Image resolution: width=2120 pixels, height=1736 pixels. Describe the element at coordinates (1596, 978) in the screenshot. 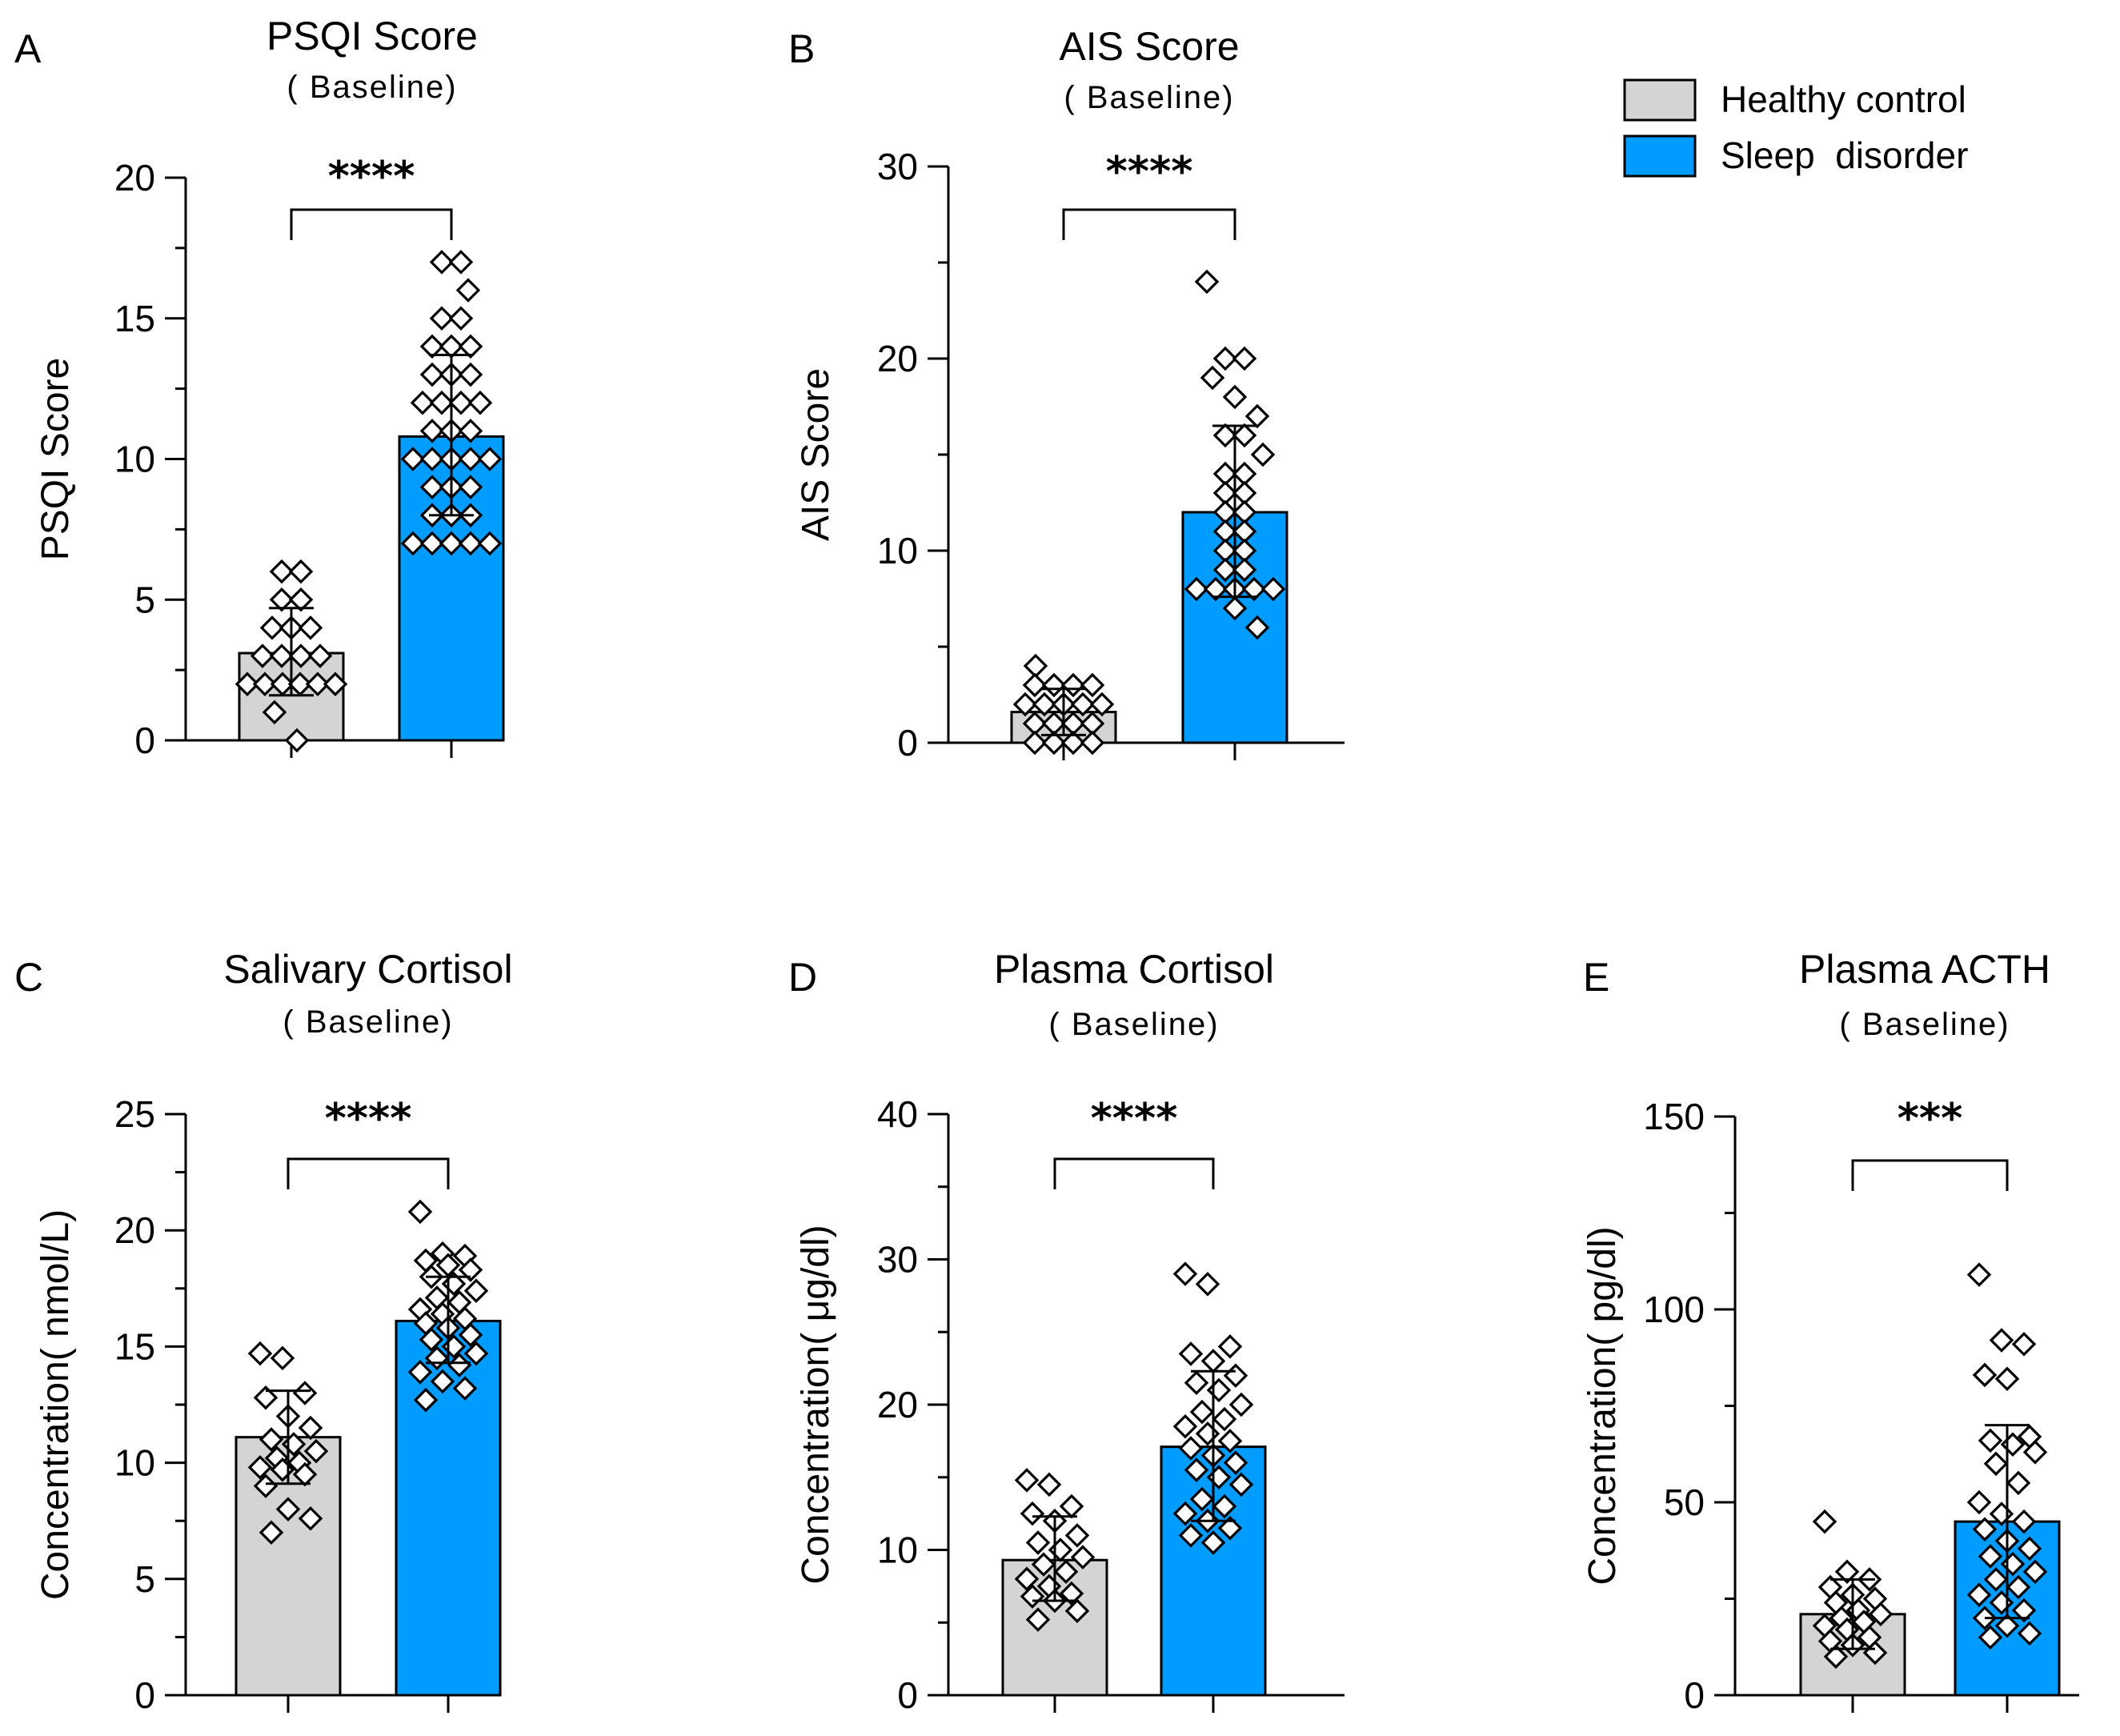

I see `panel-letter: E` at that location.